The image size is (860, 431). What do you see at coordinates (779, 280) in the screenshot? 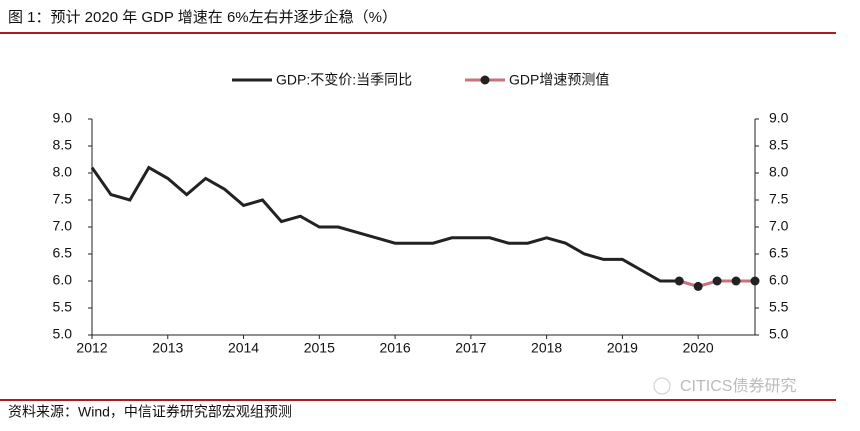
I see `y2-tick-label: 6.0` at bounding box center [779, 280].